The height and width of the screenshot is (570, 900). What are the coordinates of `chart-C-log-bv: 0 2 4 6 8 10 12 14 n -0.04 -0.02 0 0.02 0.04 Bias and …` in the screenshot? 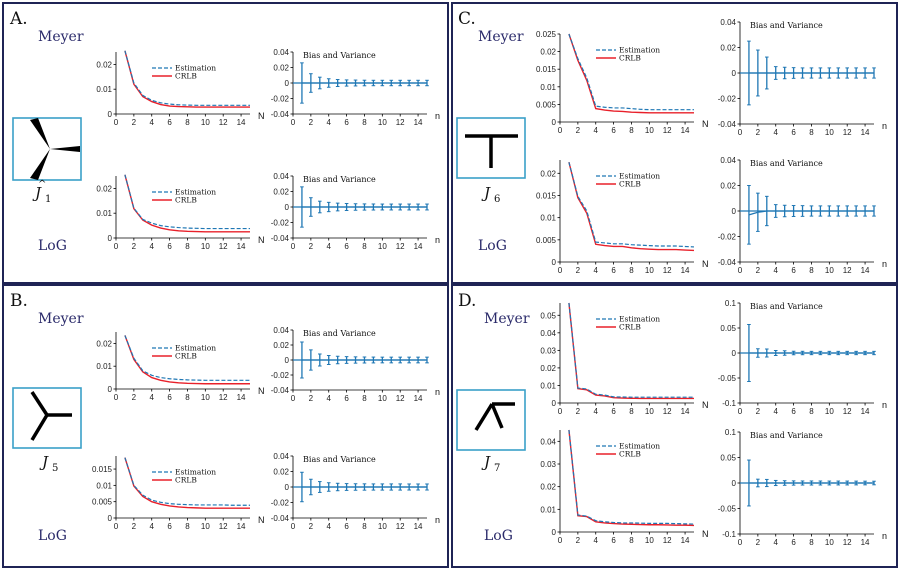 It's located at (802, 215).